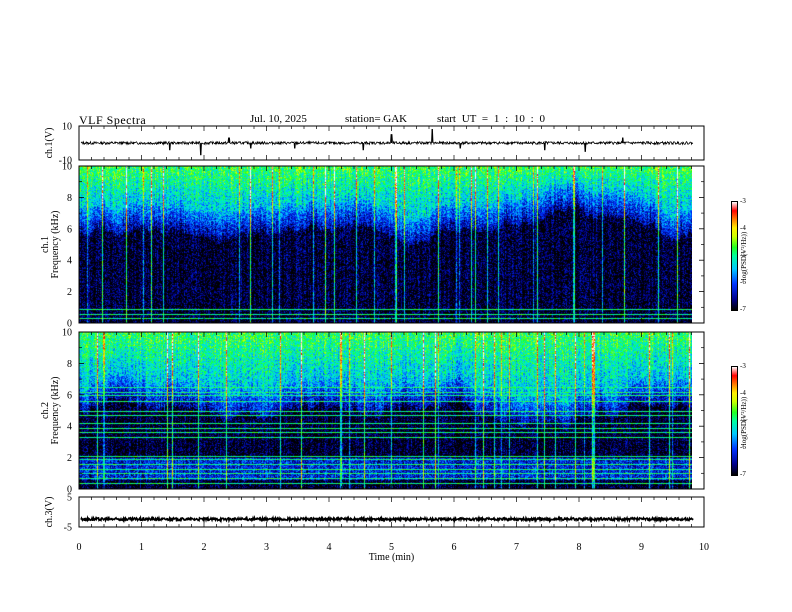 This screenshot has height=612, width=792. I want to click on ch1-trace, so click(387, 142).